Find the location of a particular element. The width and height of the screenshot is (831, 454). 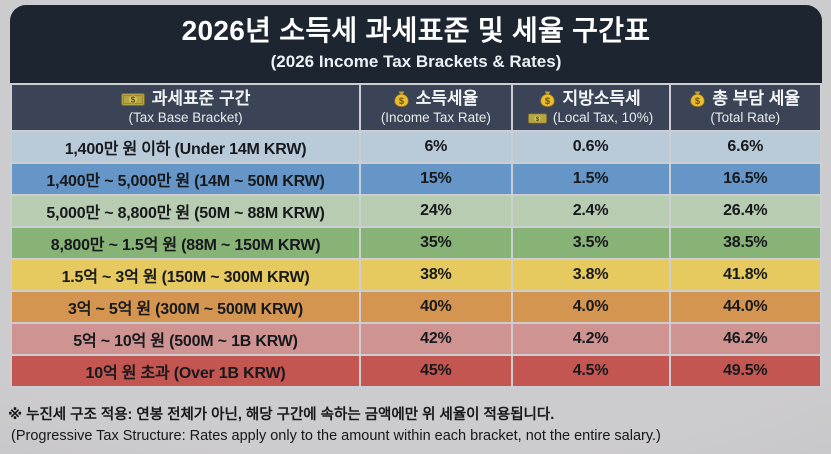

col-header-income-tax: $ 소득세율 (Income Tax Rate) is located at coordinates (436, 107).